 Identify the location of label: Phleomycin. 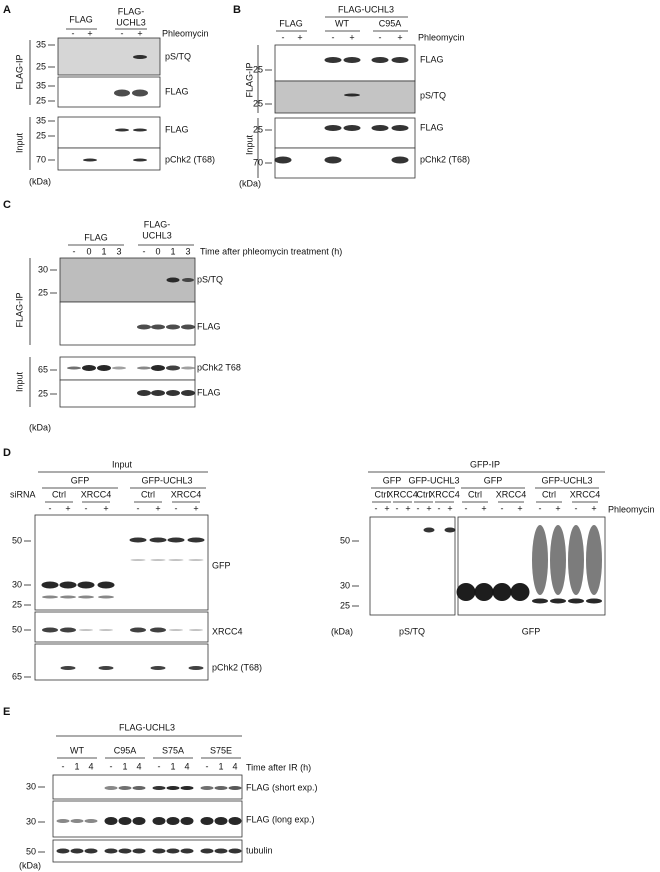
(631, 509).